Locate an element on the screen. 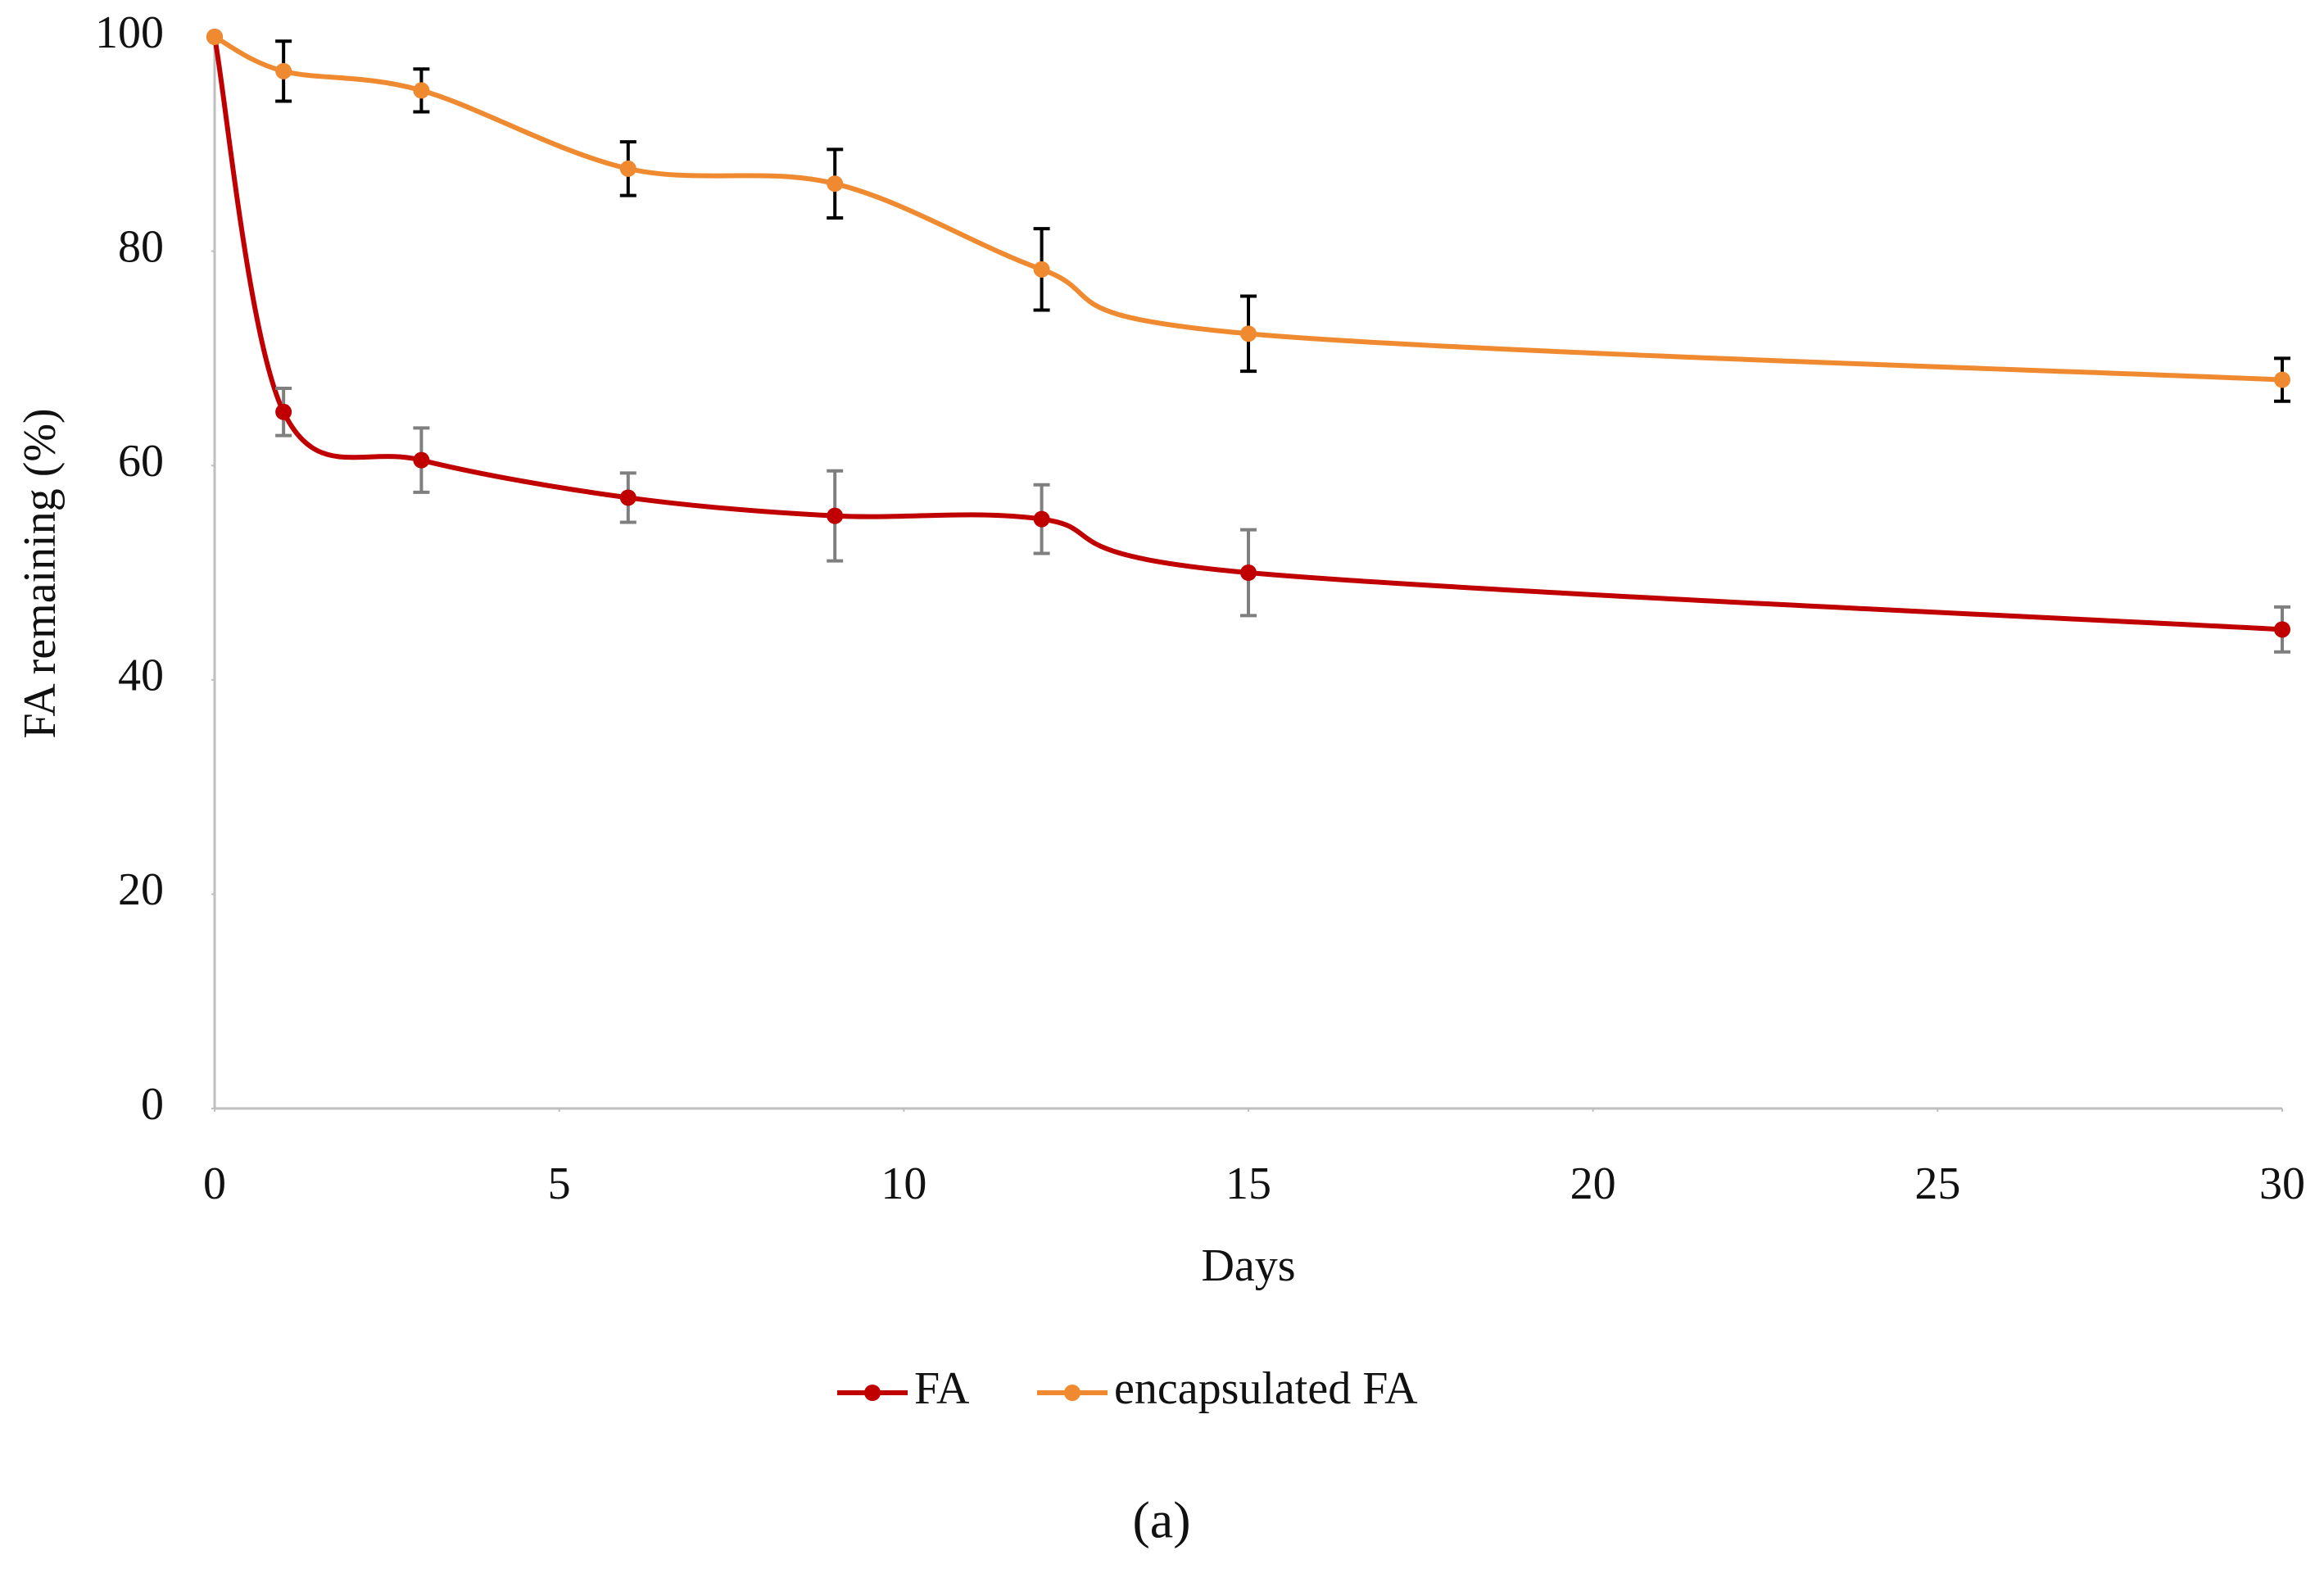 This screenshot has height=1573, width=2324. x-axis-label: Days is located at coordinates (1248, 1265).